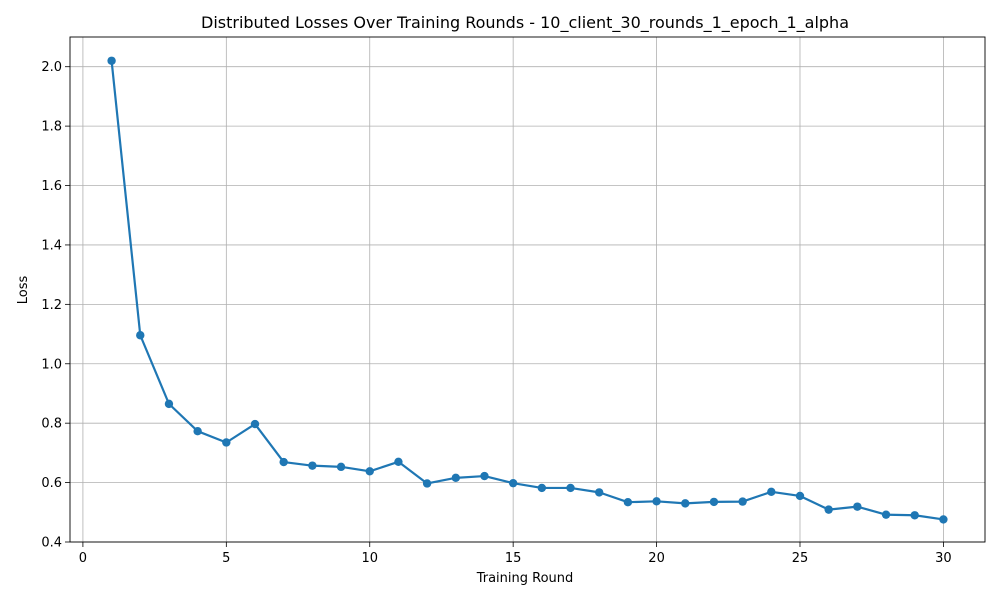 The width and height of the screenshot is (1000, 600). Describe the element at coordinates (800, 558) in the screenshot. I see `x-tick-label: 25` at that location.